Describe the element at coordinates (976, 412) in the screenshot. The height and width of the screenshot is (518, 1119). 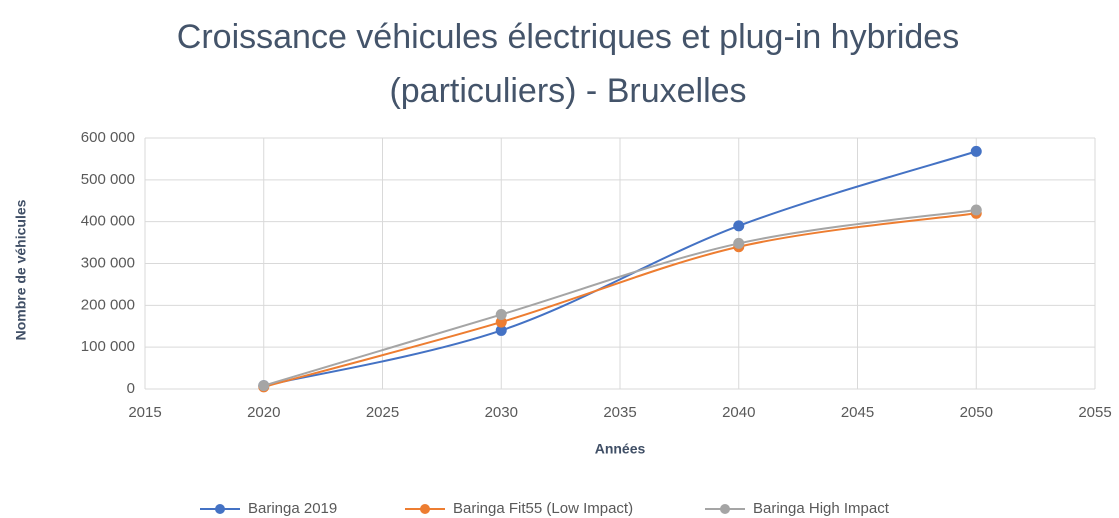
I see `x-tick-label: 2050` at that location.